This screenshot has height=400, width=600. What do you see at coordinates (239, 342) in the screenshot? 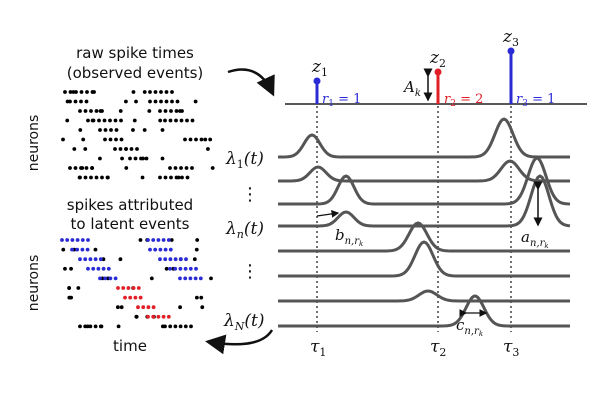
I see `curved-arrow-to-attribution` at bounding box center [239, 342].